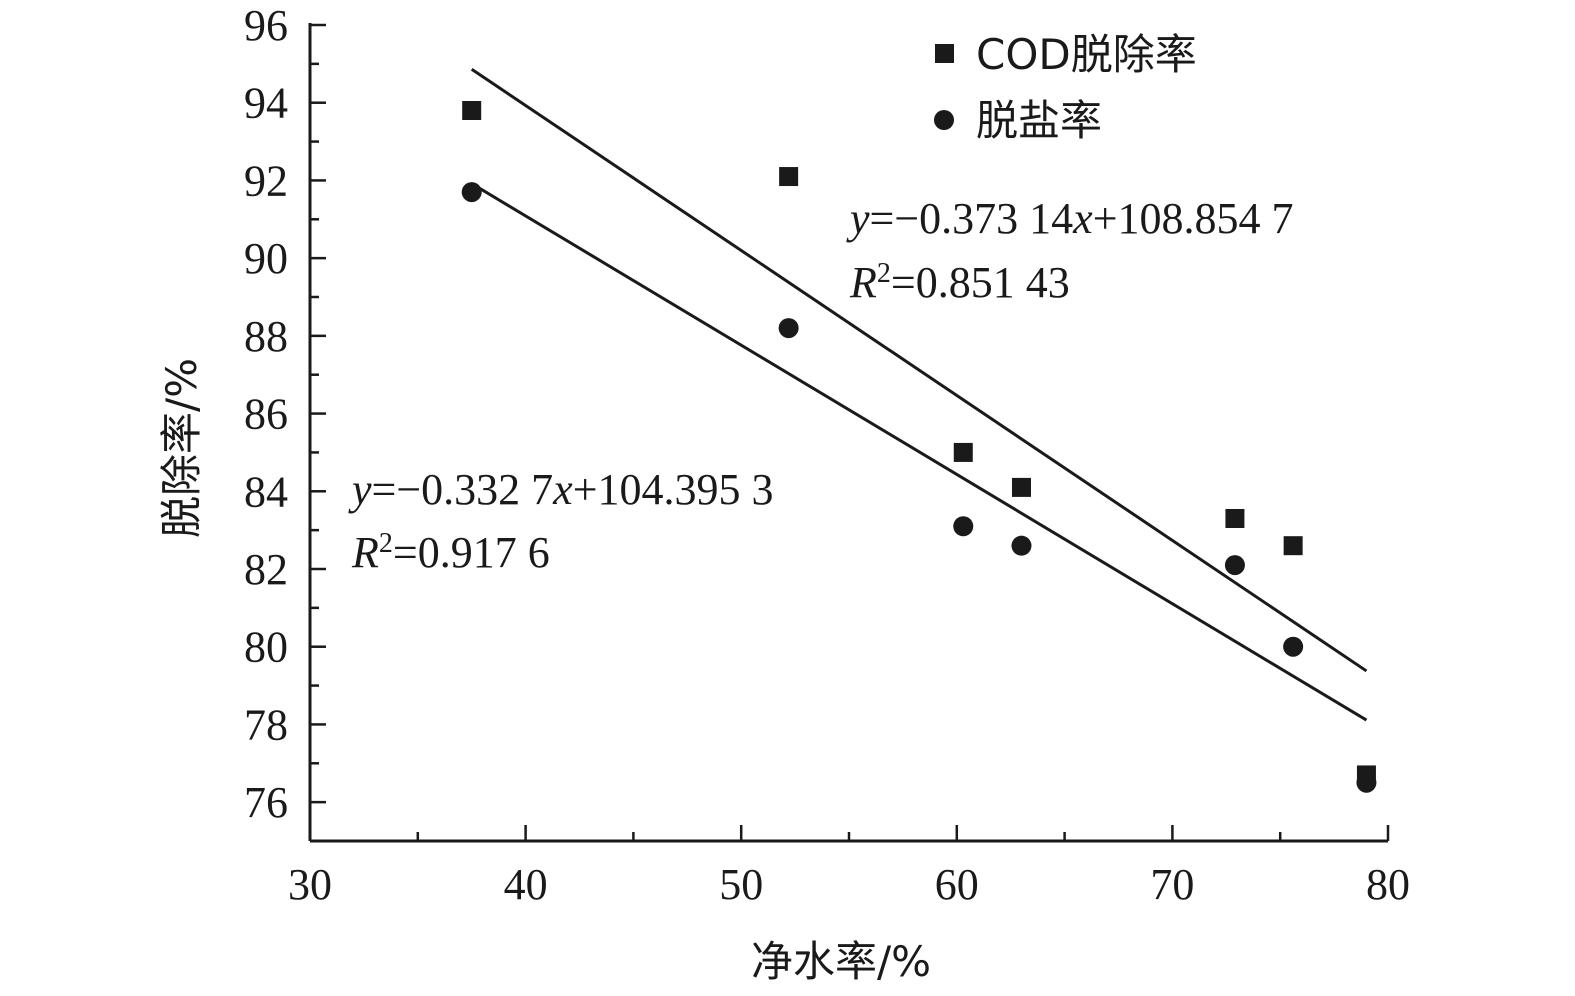  I want to click on y-tick-label: 78, so click(266, 724).